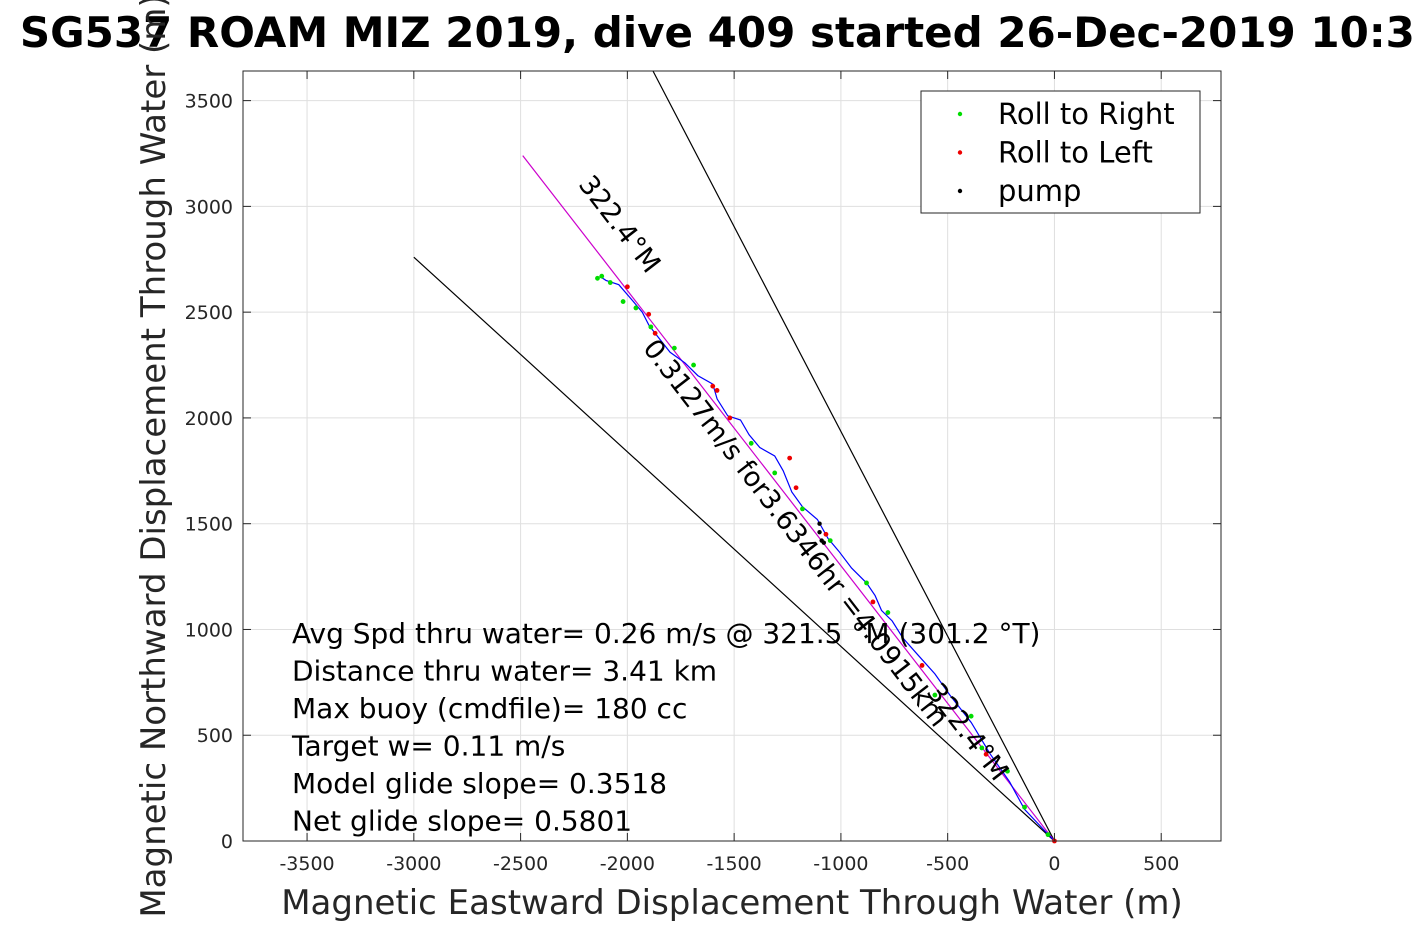  I want to click on x-tick-label: -500, so click(947, 864).